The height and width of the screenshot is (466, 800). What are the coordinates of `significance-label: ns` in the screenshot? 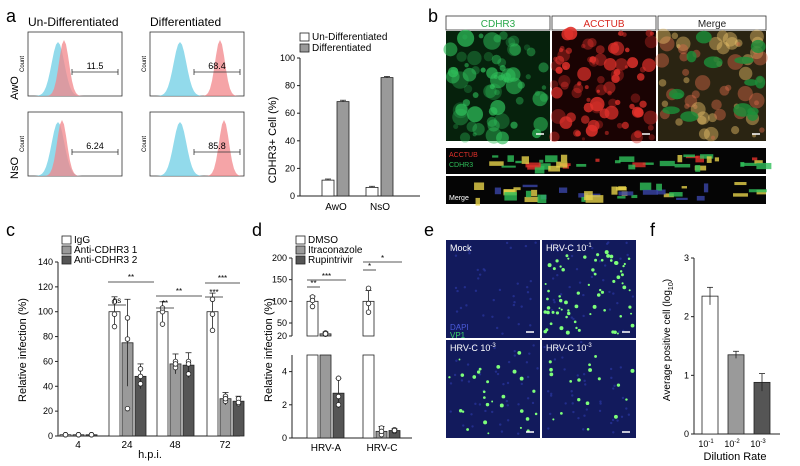 It's located at (117, 300).